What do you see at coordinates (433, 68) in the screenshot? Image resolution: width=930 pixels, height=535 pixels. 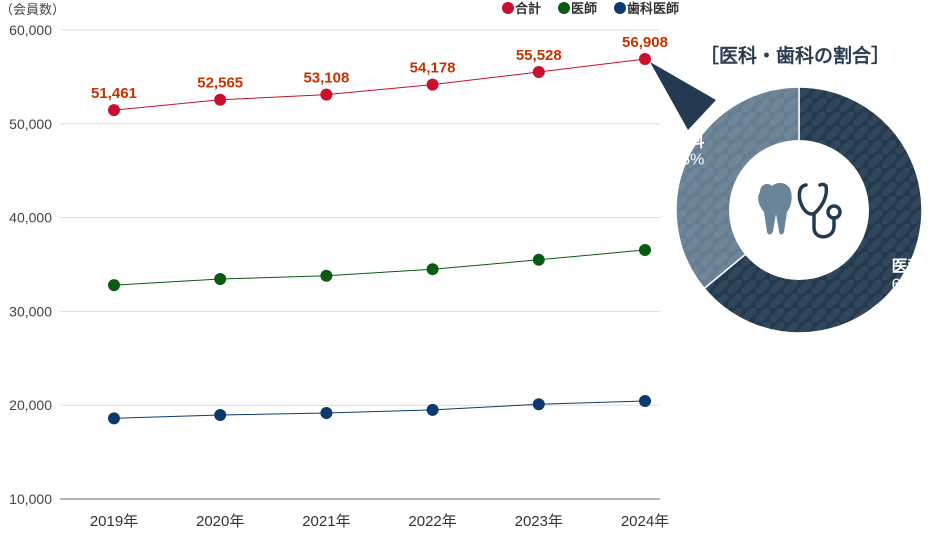 I see `data-label: 54,178` at bounding box center [433, 68].